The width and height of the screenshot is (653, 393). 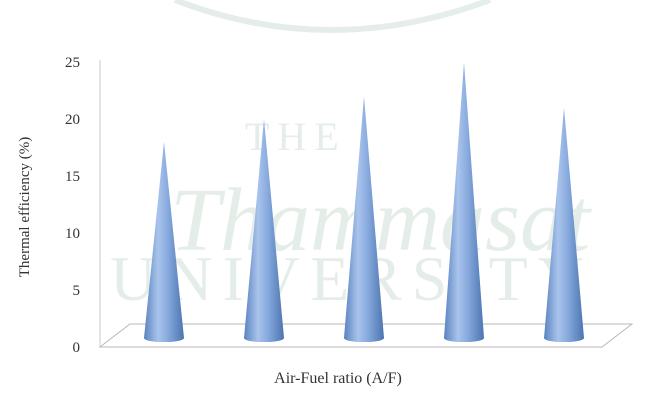 I want to click on x-axis-label: Air-Fuel ratio (A/F), so click(x=338, y=378).